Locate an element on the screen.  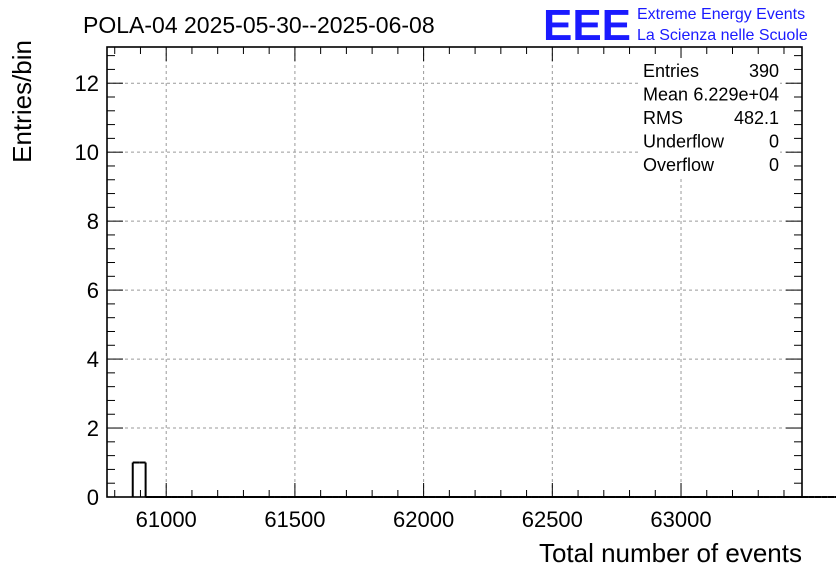
x-tick-label: 62000 is located at coordinates (423, 519).